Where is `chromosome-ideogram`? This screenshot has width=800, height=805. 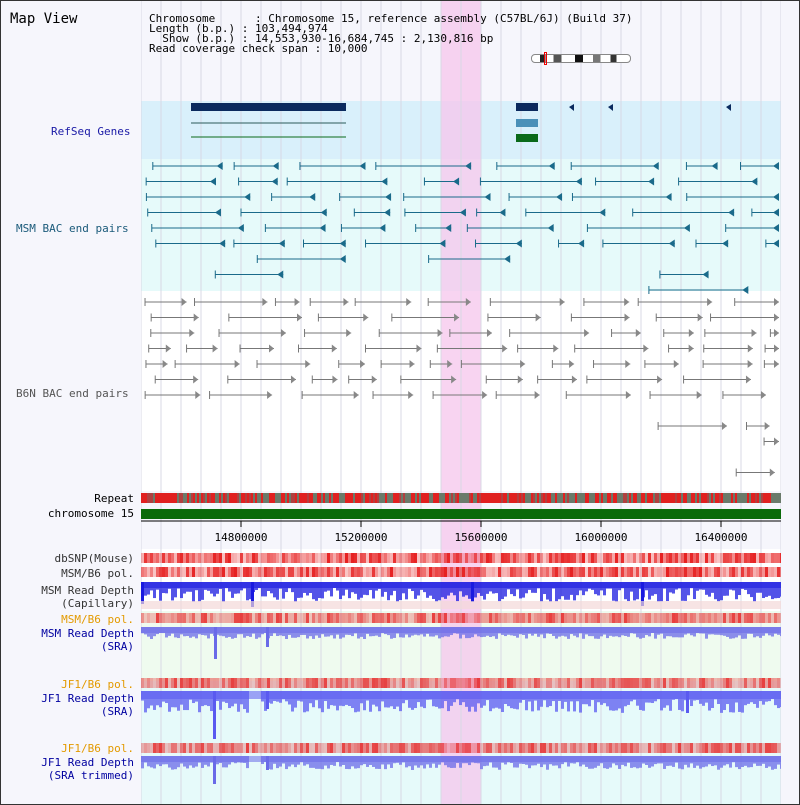 chromosome-ideogram is located at coordinates (581, 58).